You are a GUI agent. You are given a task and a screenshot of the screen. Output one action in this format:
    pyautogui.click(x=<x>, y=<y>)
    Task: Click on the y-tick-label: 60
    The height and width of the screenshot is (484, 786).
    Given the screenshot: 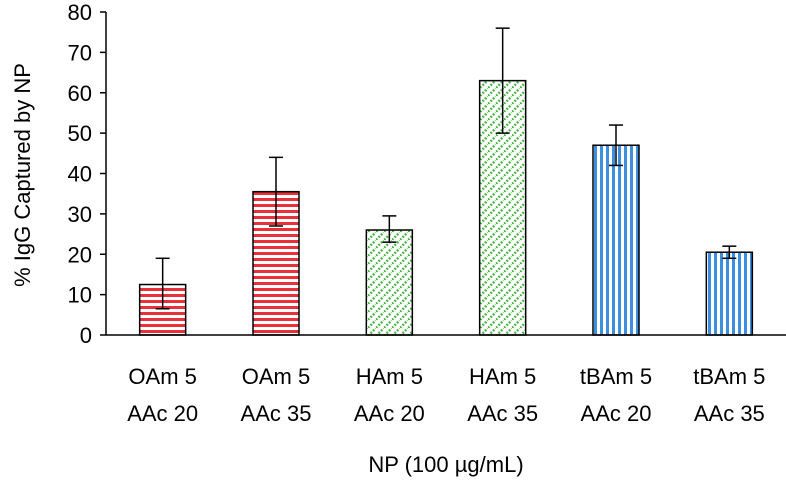 What is the action you would take?
    pyautogui.click(x=80, y=93)
    